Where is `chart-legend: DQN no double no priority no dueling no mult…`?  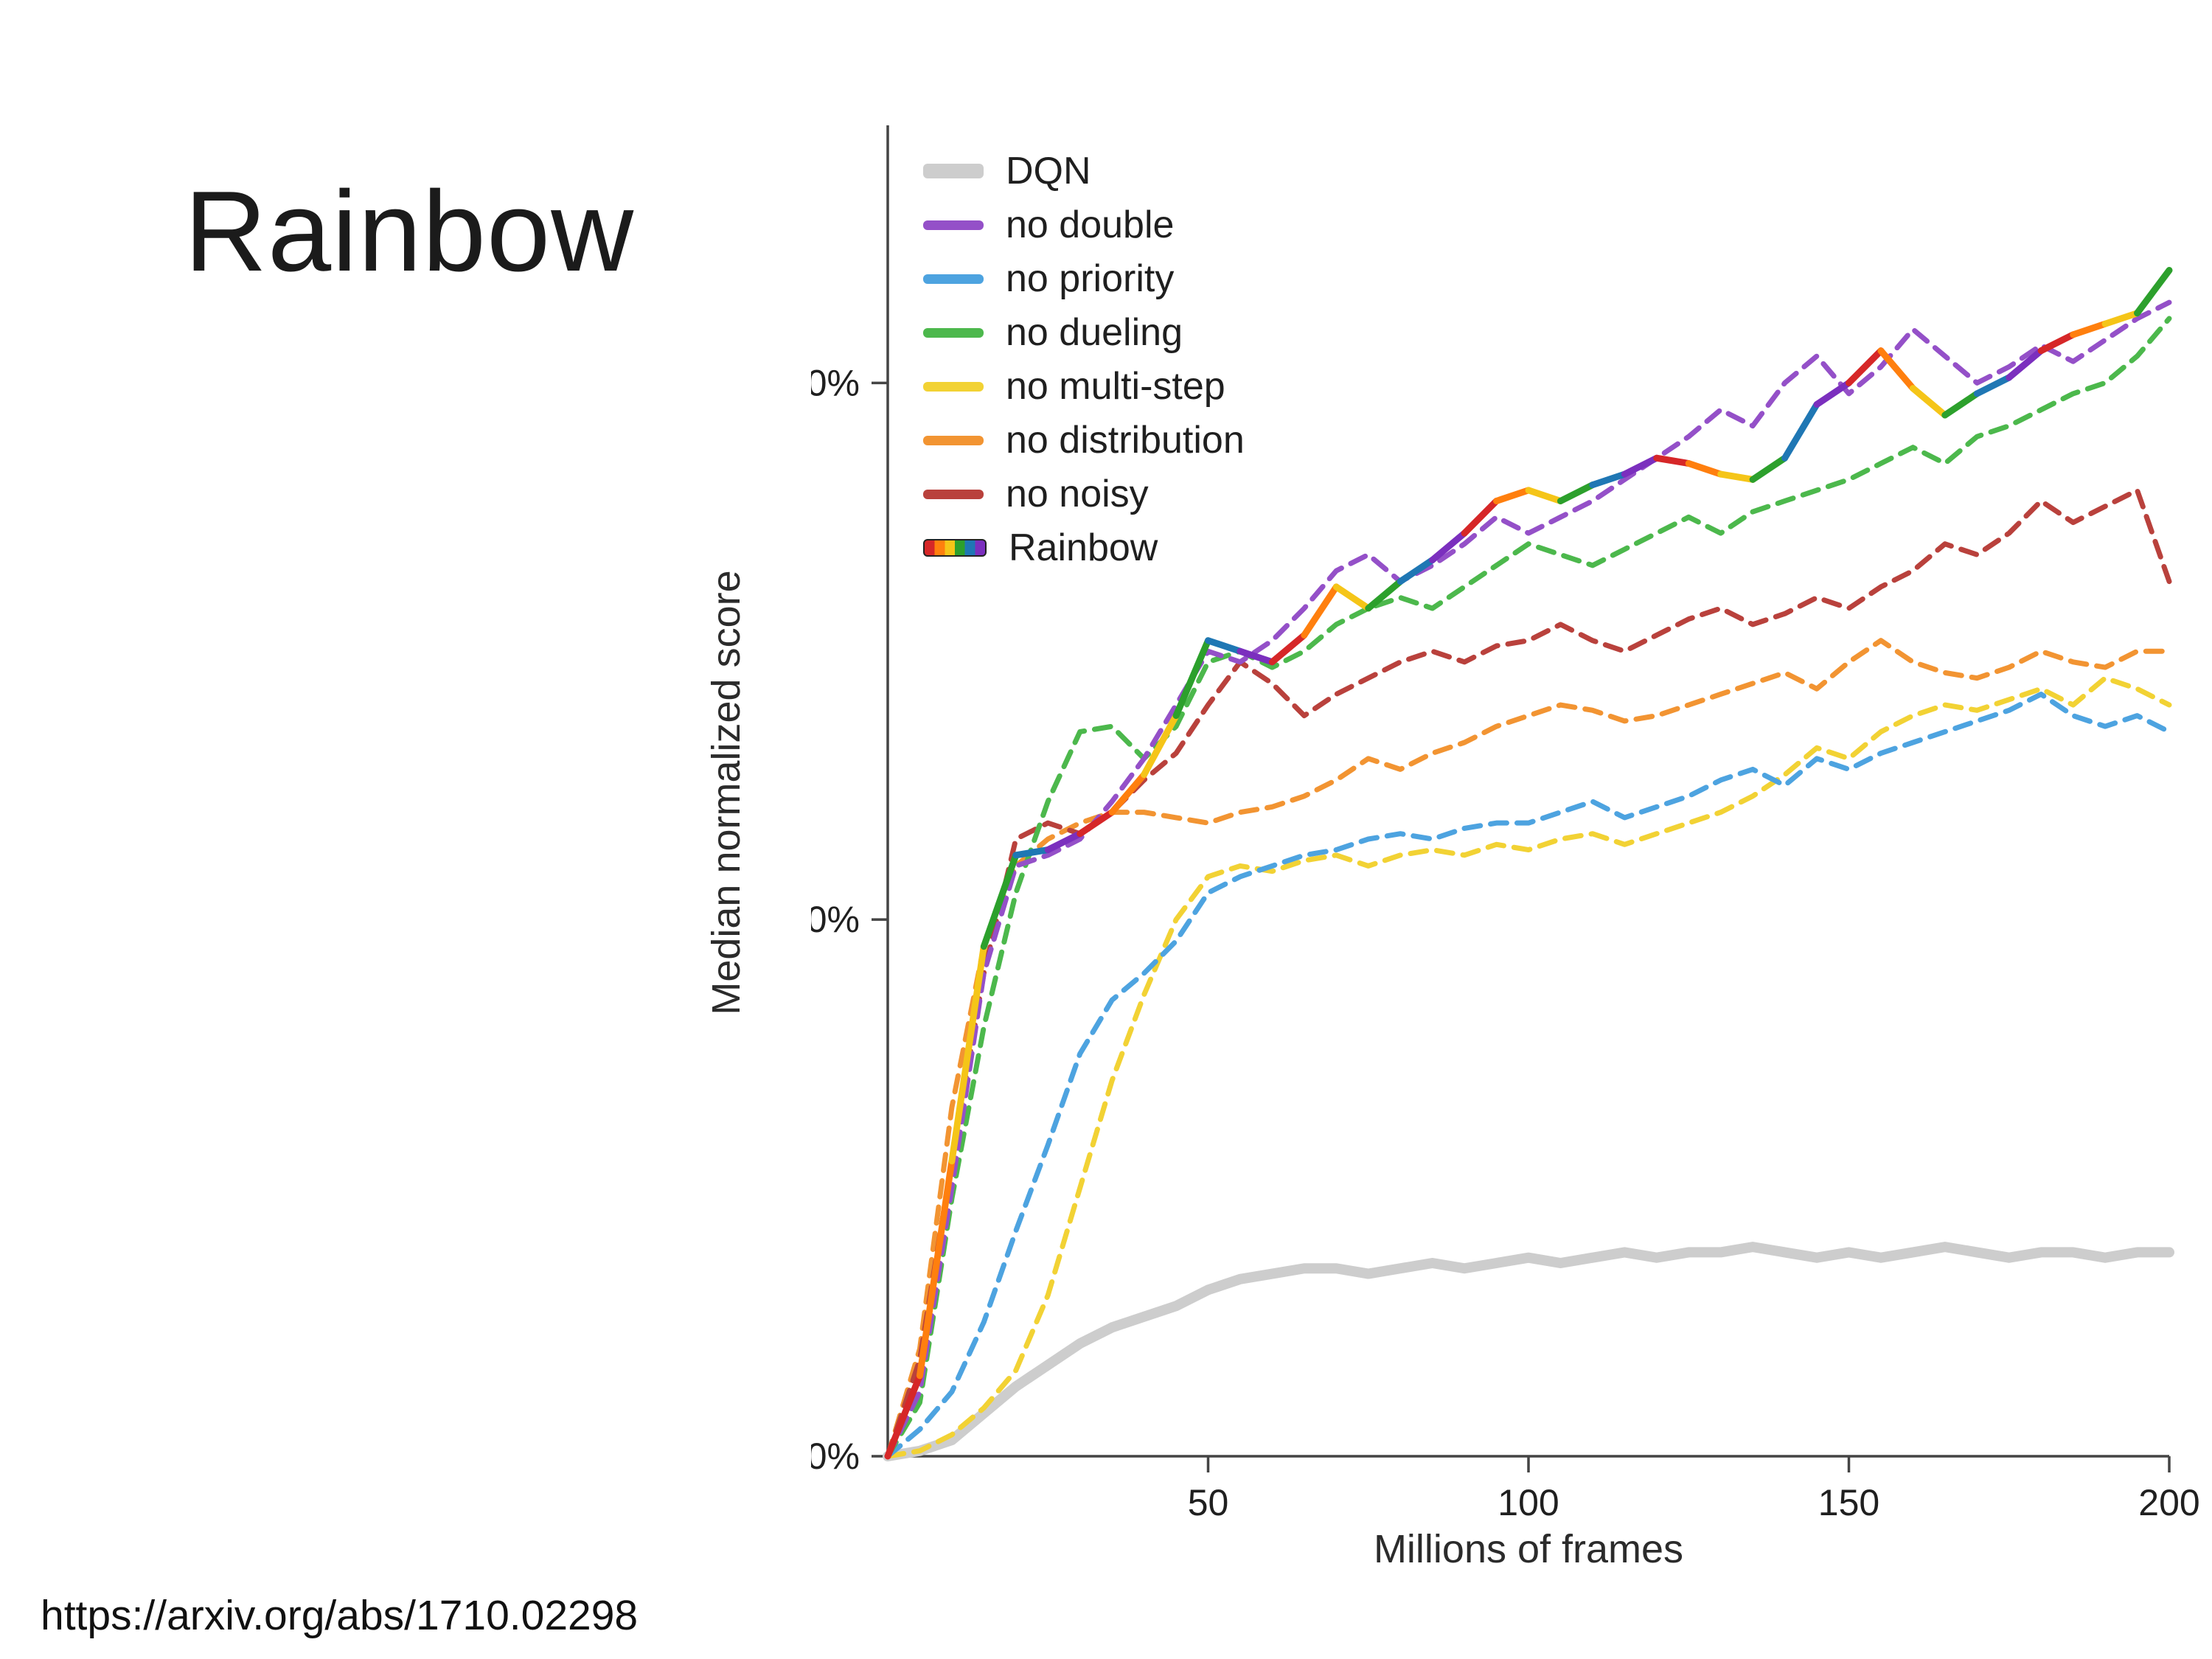
chart-legend: DQN no double no priority no dueling no mult… is located at coordinates (1084, 359).